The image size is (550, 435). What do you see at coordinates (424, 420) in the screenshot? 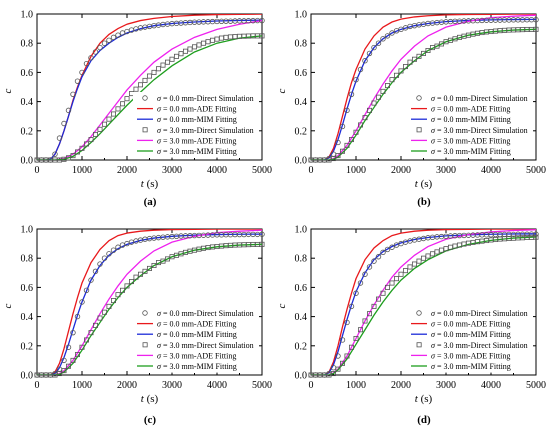
I see `panel-label: (d)` at bounding box center [424, 420].